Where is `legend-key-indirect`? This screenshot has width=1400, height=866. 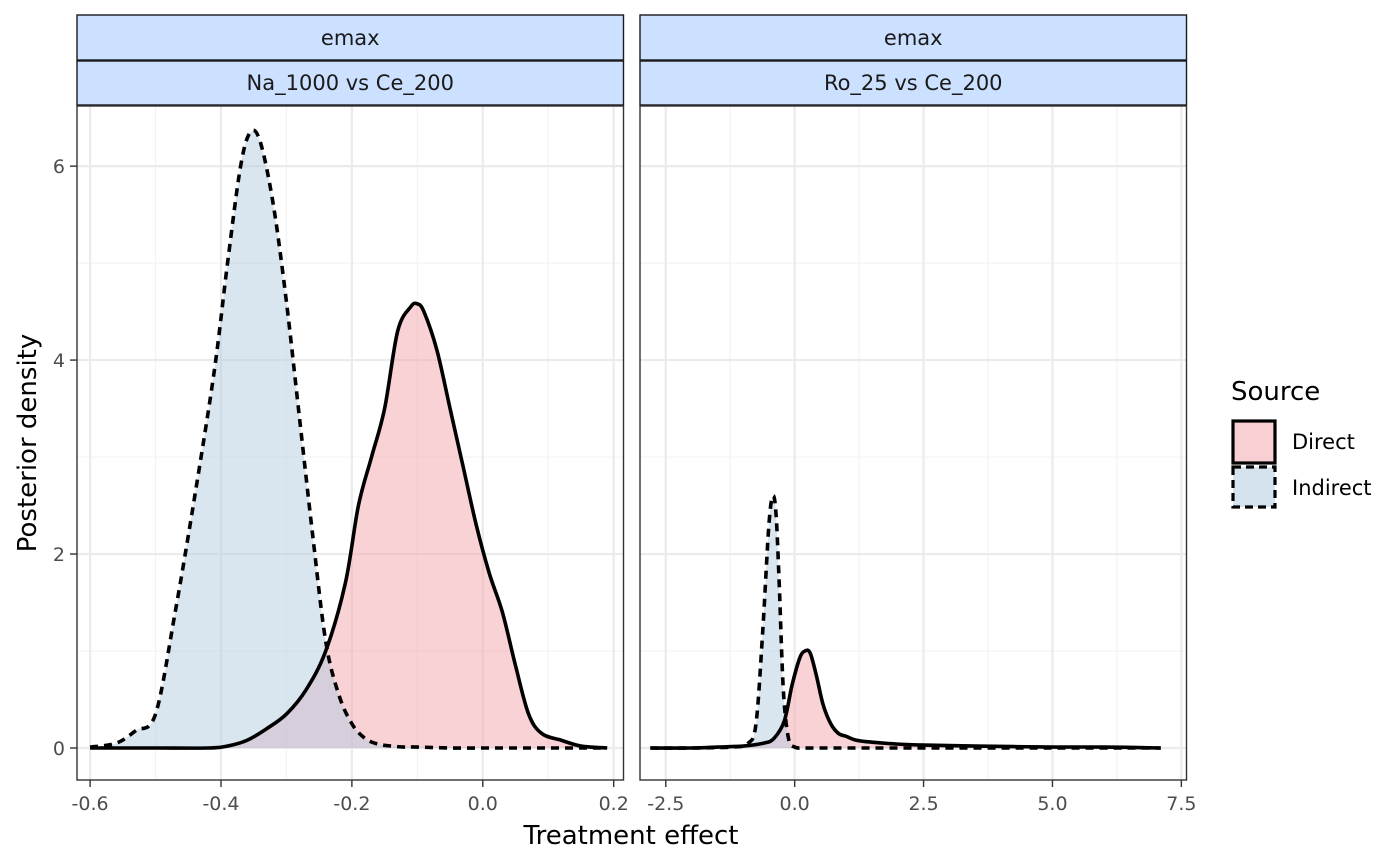
legend-key-indirect is located at coordinates (1254, 487).